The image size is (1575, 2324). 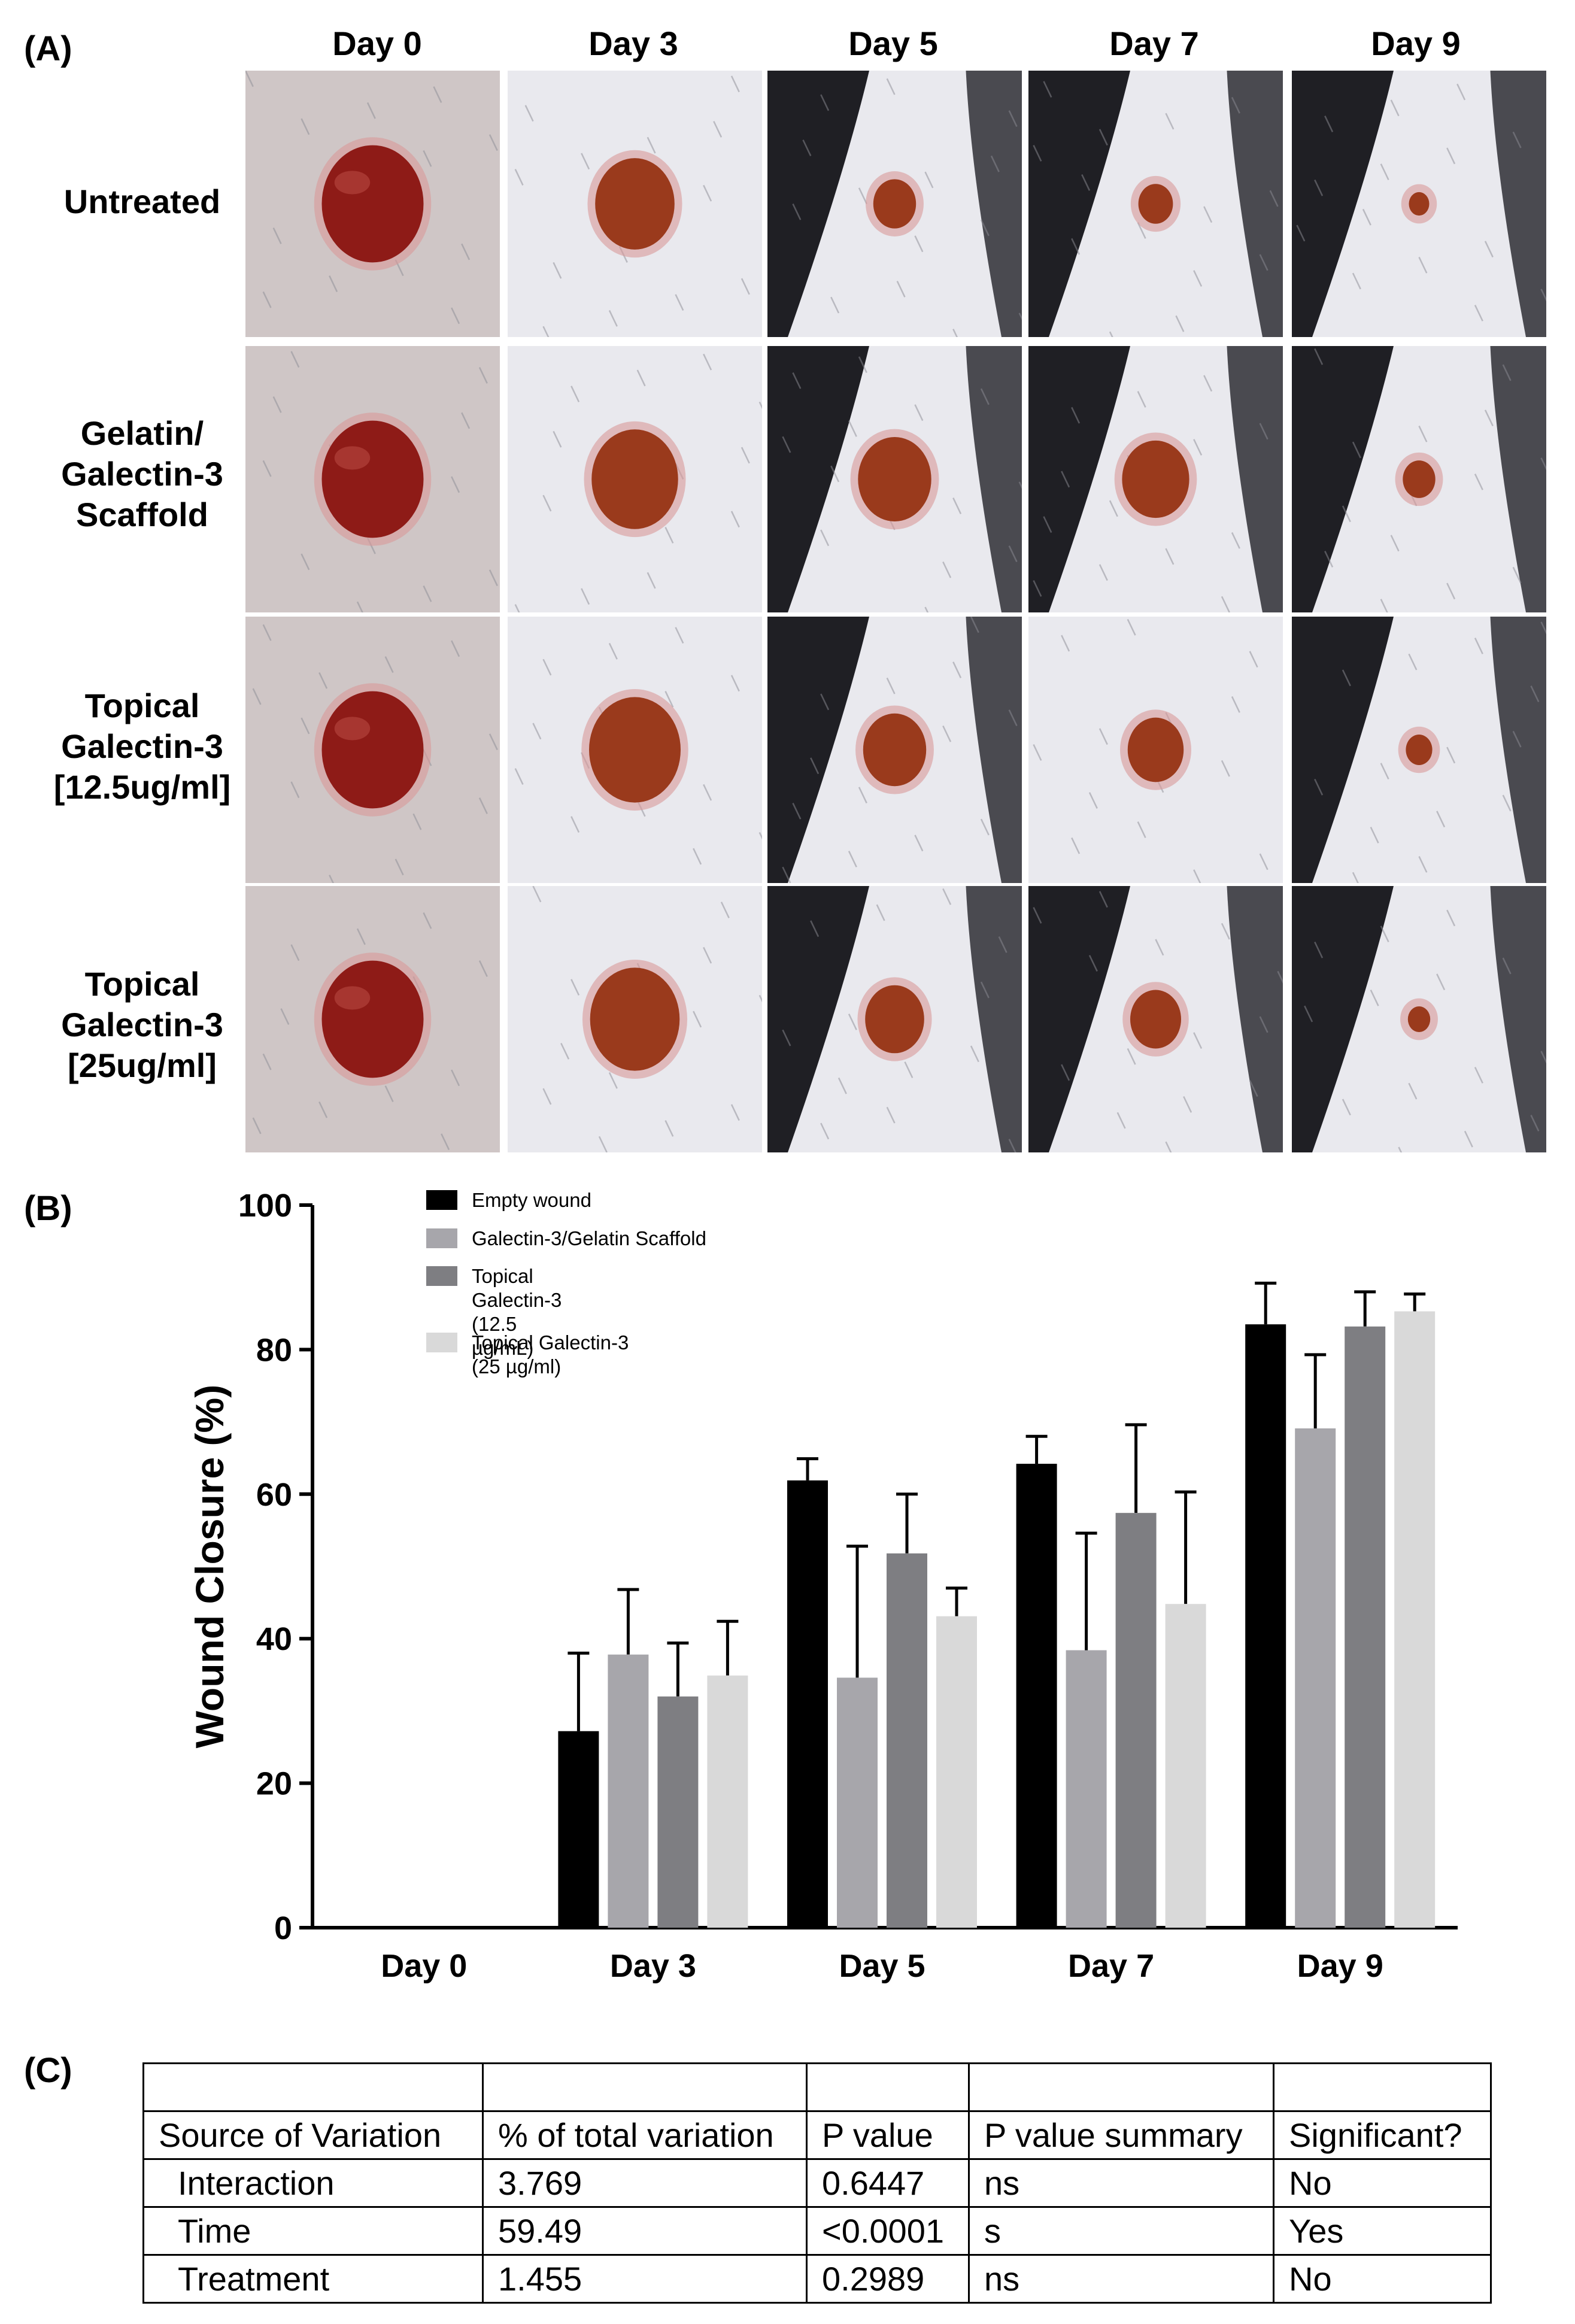 What do you see at coordinates (313, 2183) in the screenshot?
I see `table-cell: Interaction` at bounding box center [313, 2183].